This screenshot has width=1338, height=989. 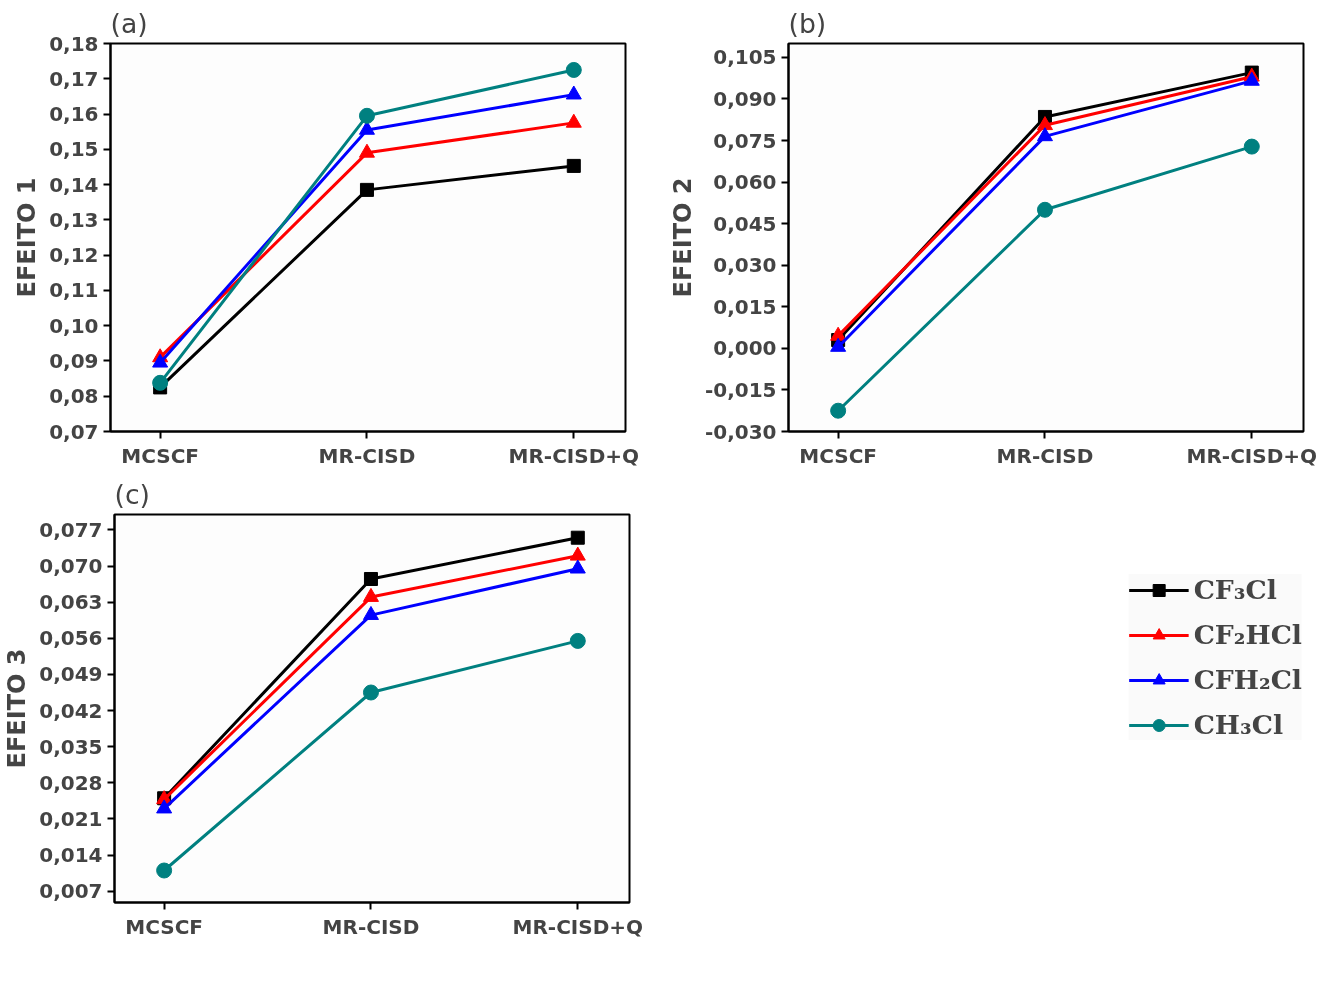 I want to click on y-tick-label: 0,09, so click(x=74, y=360).